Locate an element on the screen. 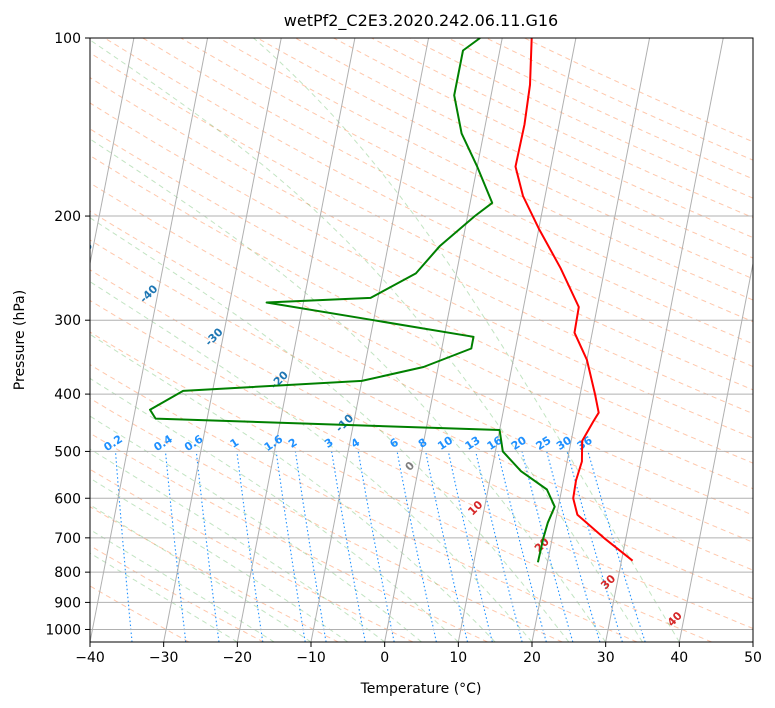 Image resolution: width=775 pixels, height=708 pixels. y-tick-label: 1000 is located at coordinates (63, 631).